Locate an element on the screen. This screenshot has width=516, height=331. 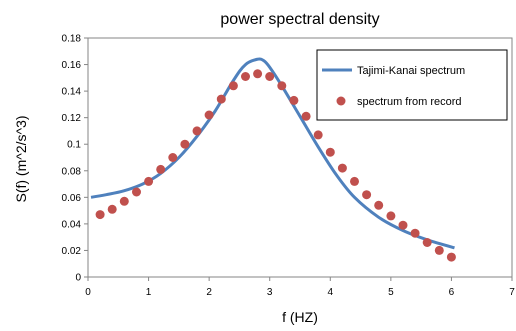
y-tick-label: 0.02 is located at coordinates (72, 251).